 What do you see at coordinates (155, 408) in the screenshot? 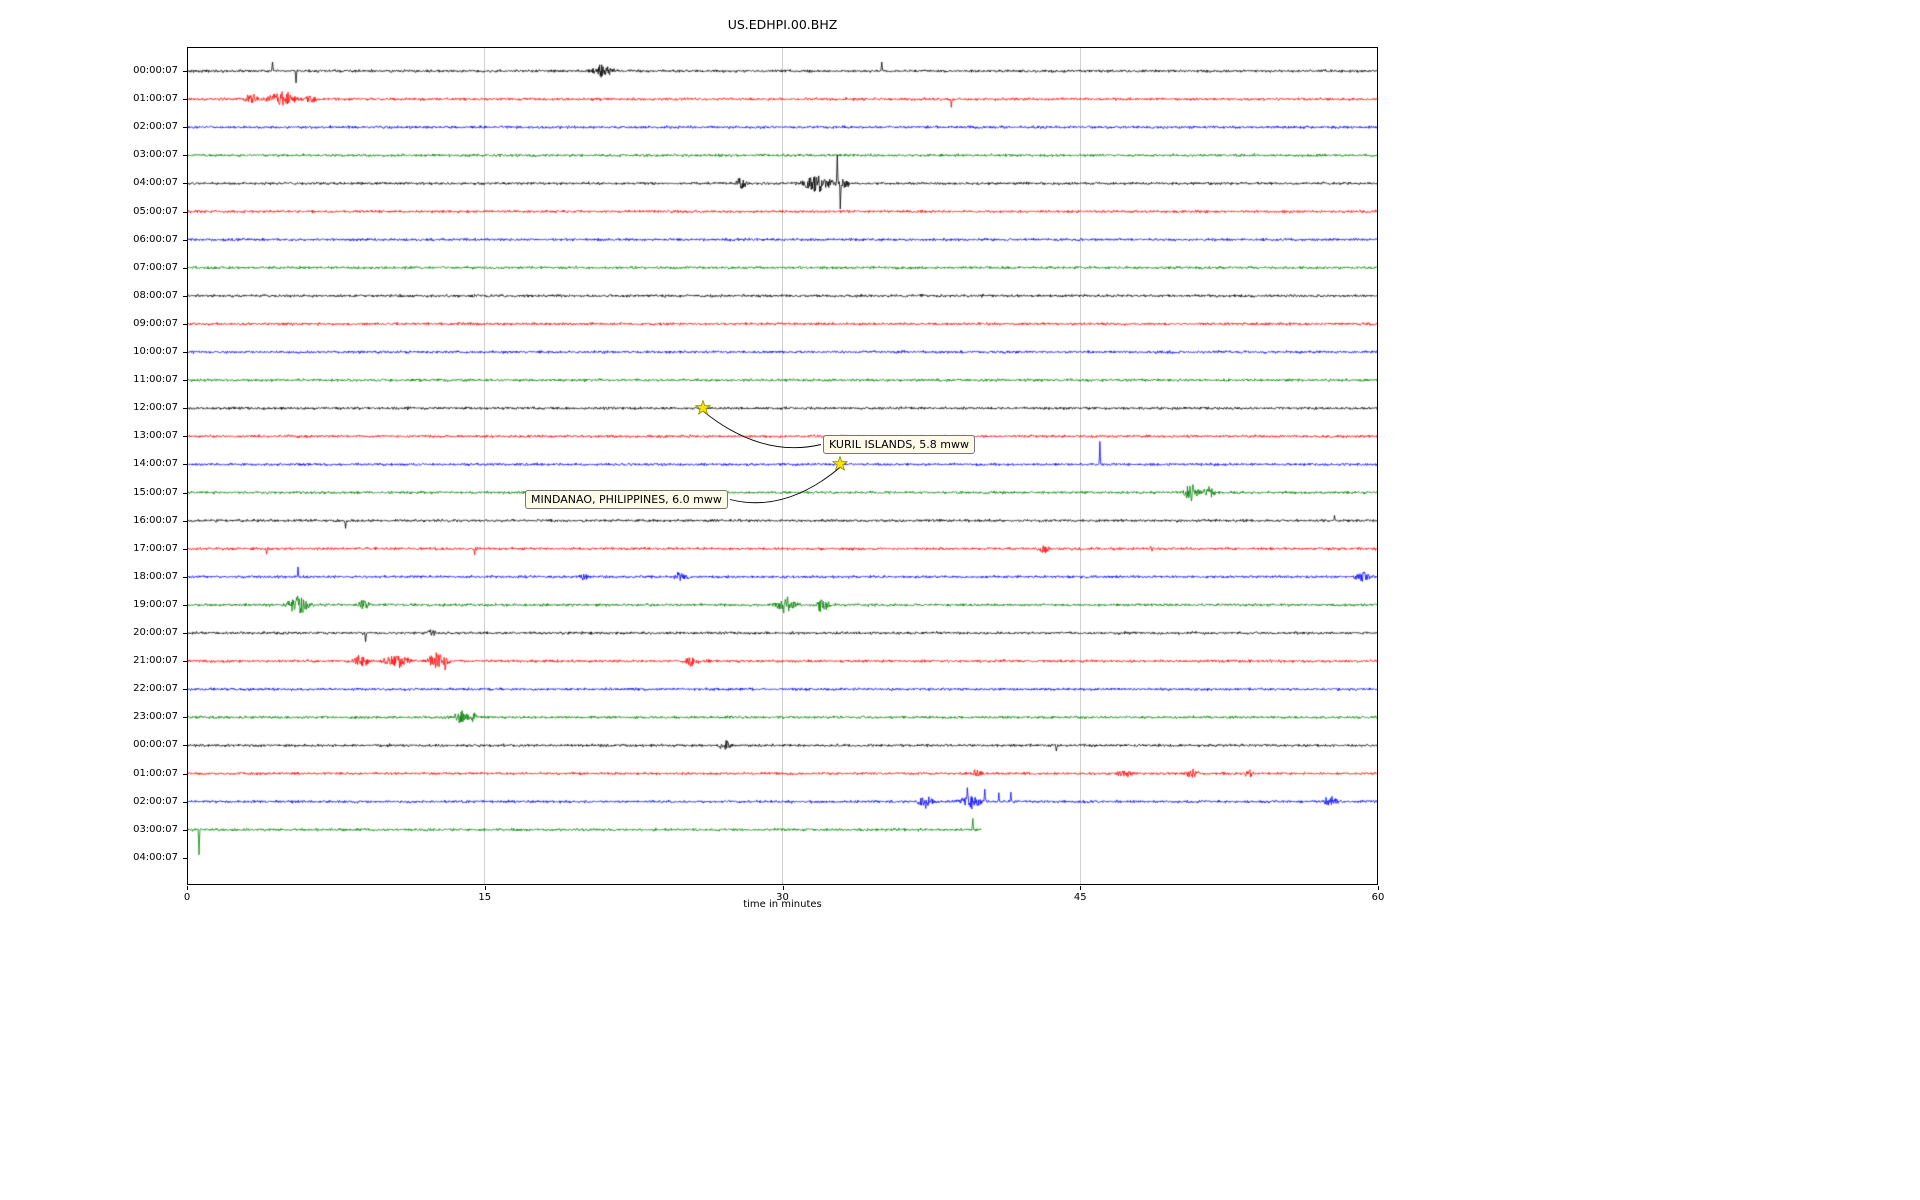
I see `trace-time-label: 12:00:07` at bounding box center [155, 408].